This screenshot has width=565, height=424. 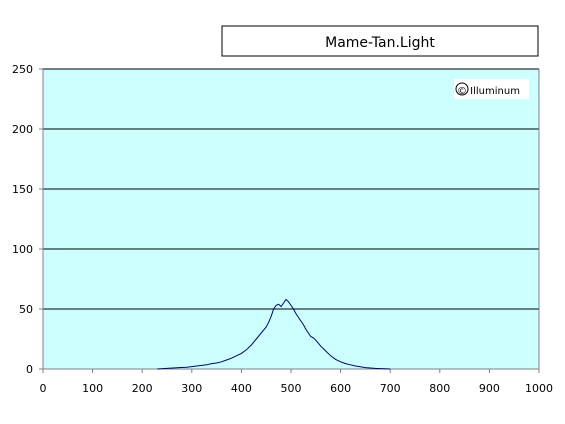 I want to click on x-tick-label: 0, so click(x=43, y=388).